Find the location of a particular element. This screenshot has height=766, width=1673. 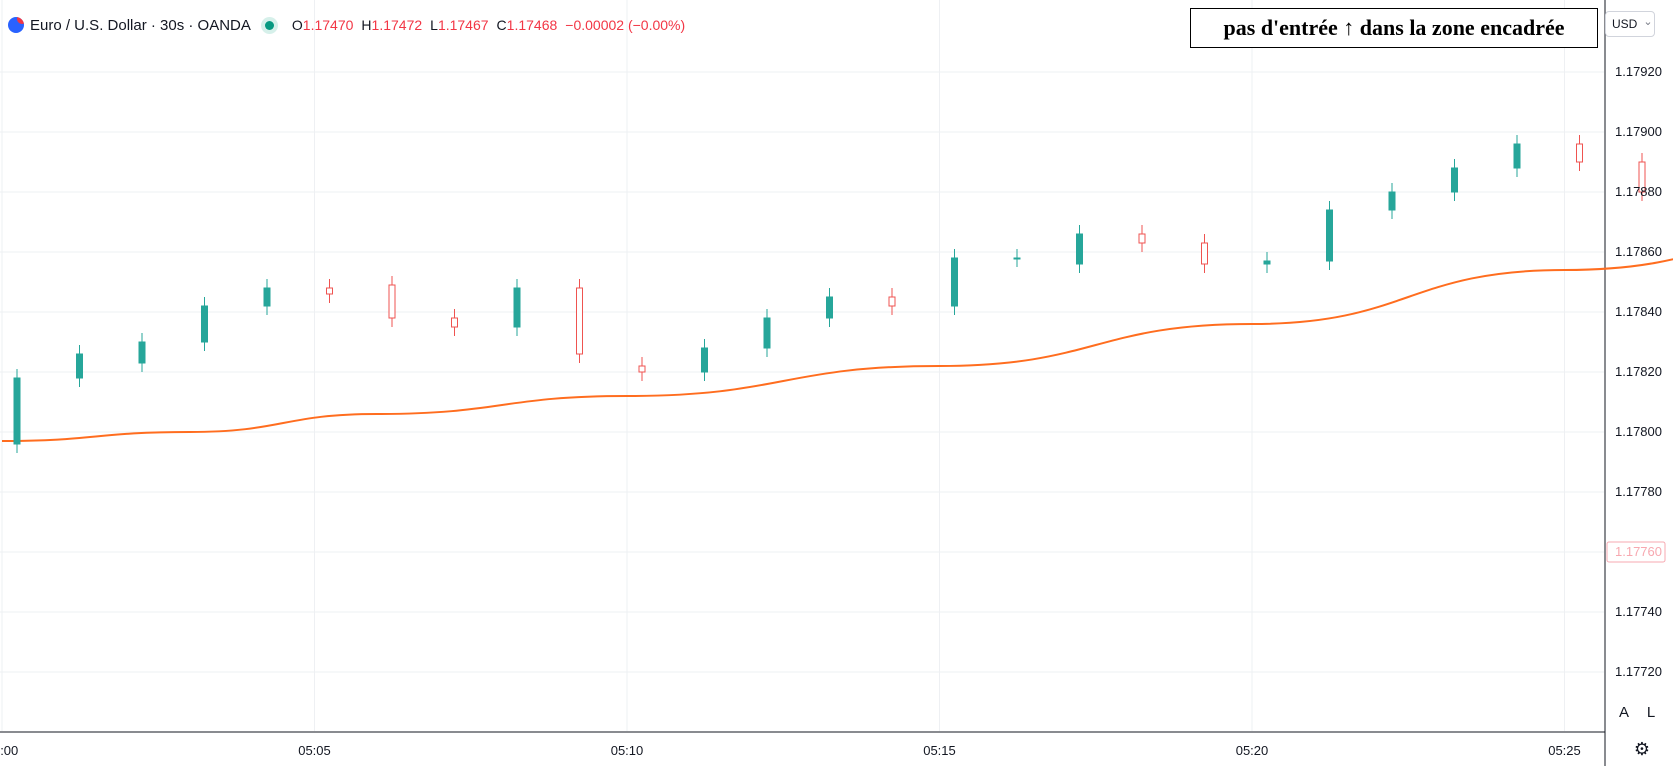

log-scale-button: L is located at coordinates (1651, 712).